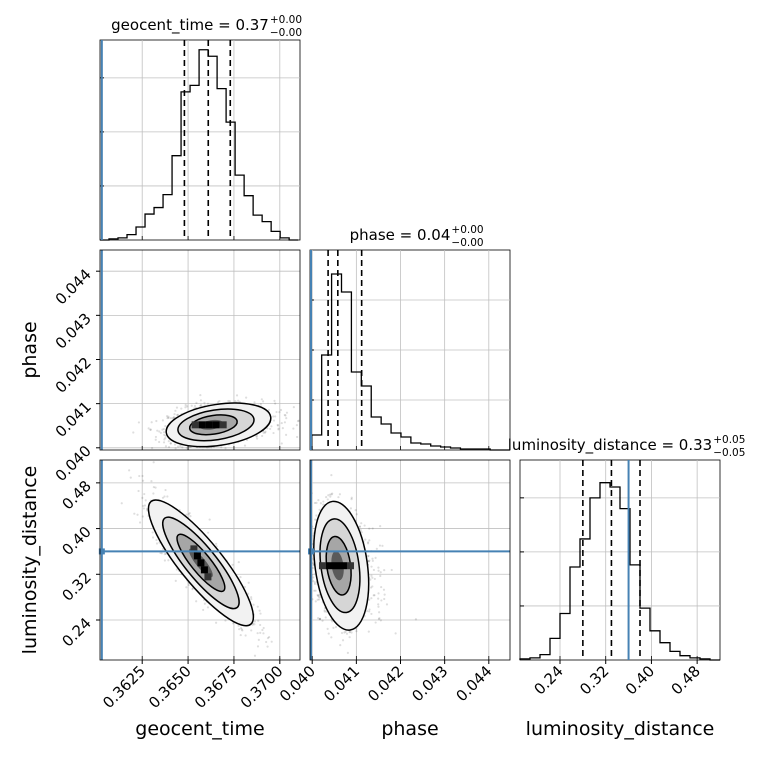 This screenshot has height=760, width=760. Describe the element at coordinates (610, 445) in the screenshot. I see `title-text: luminosity_distance = 0.33` at that location.